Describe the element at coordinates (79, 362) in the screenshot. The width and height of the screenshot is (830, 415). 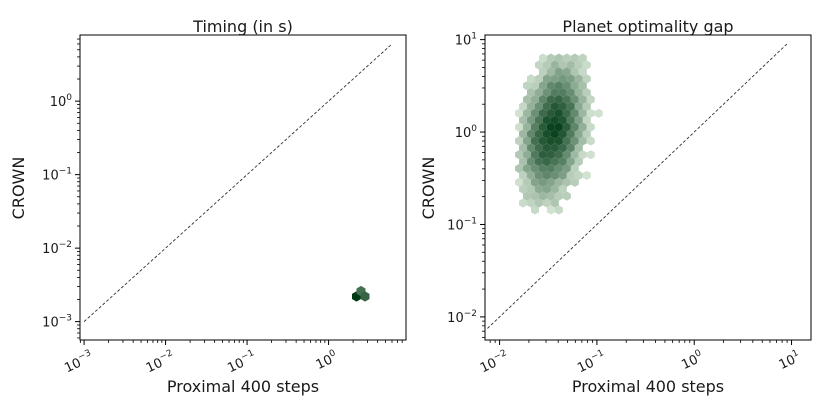
I see `x-tick-label: 10⁻³` at that location.